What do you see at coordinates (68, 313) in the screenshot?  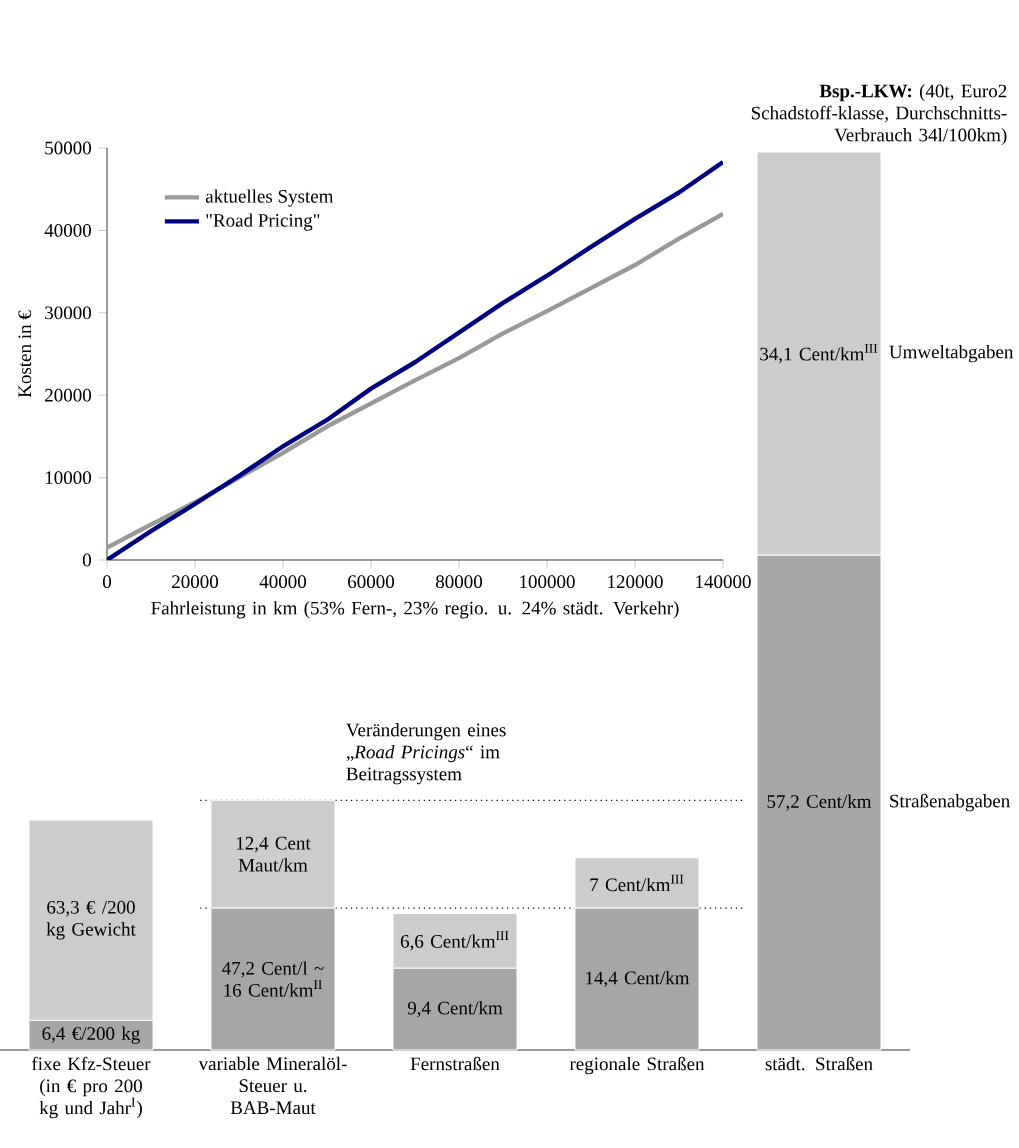 I see `y-tick-label: 30000` at bounding box center [68, 313].